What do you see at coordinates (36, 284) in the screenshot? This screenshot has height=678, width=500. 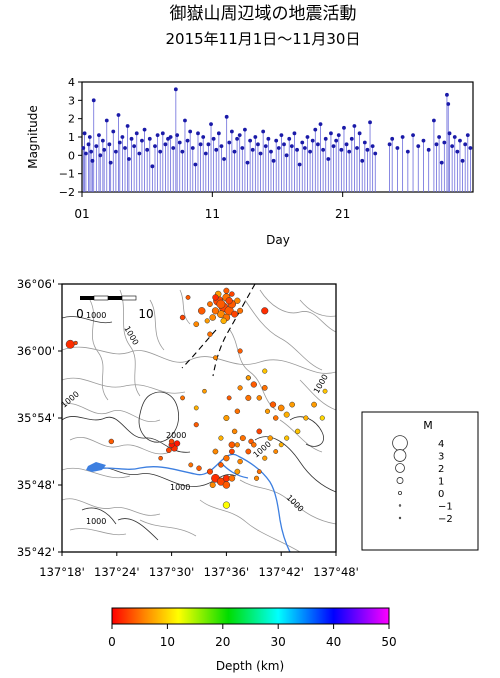 I see `map-lat-tick-label: 36°06'` at bounding box center [36, 284].